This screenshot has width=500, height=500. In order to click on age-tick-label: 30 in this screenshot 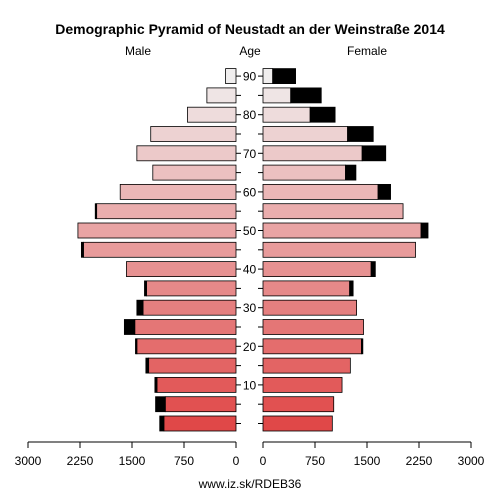, I will do `click(250, 308)`.